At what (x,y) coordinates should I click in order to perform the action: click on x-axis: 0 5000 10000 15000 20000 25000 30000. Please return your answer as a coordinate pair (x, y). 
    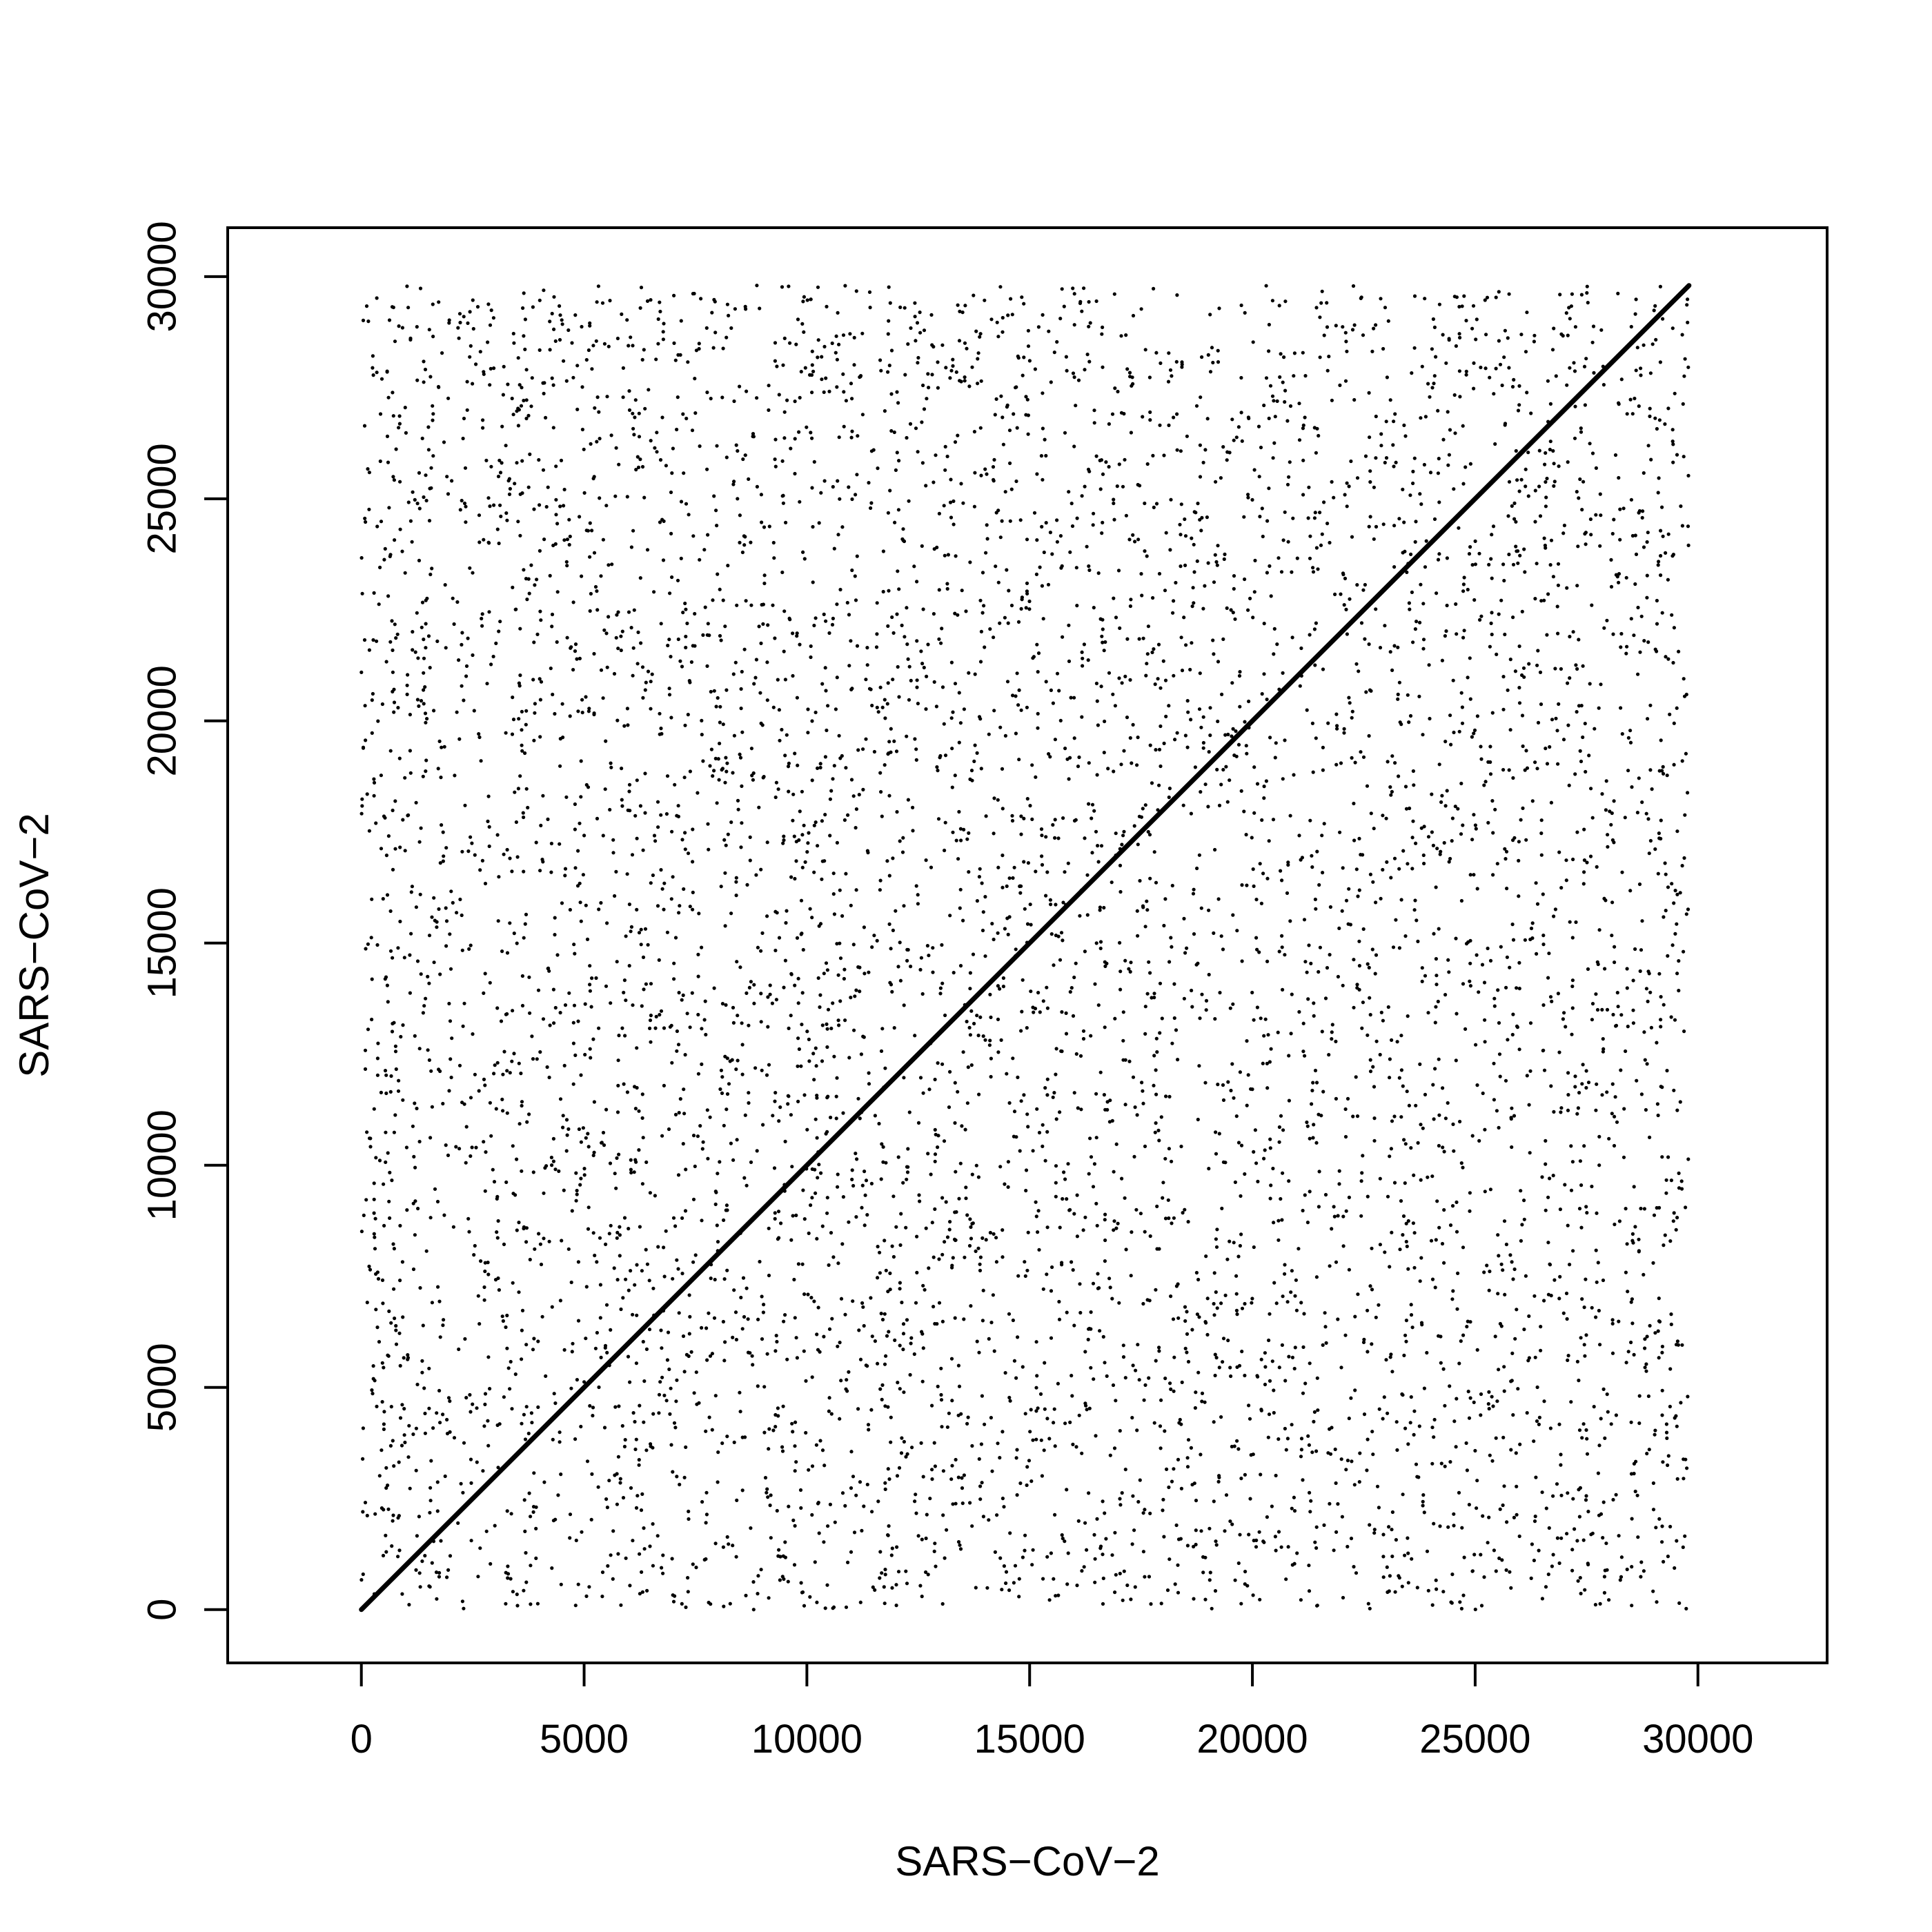
    Looking at the image, I should click on (1052, 1712).